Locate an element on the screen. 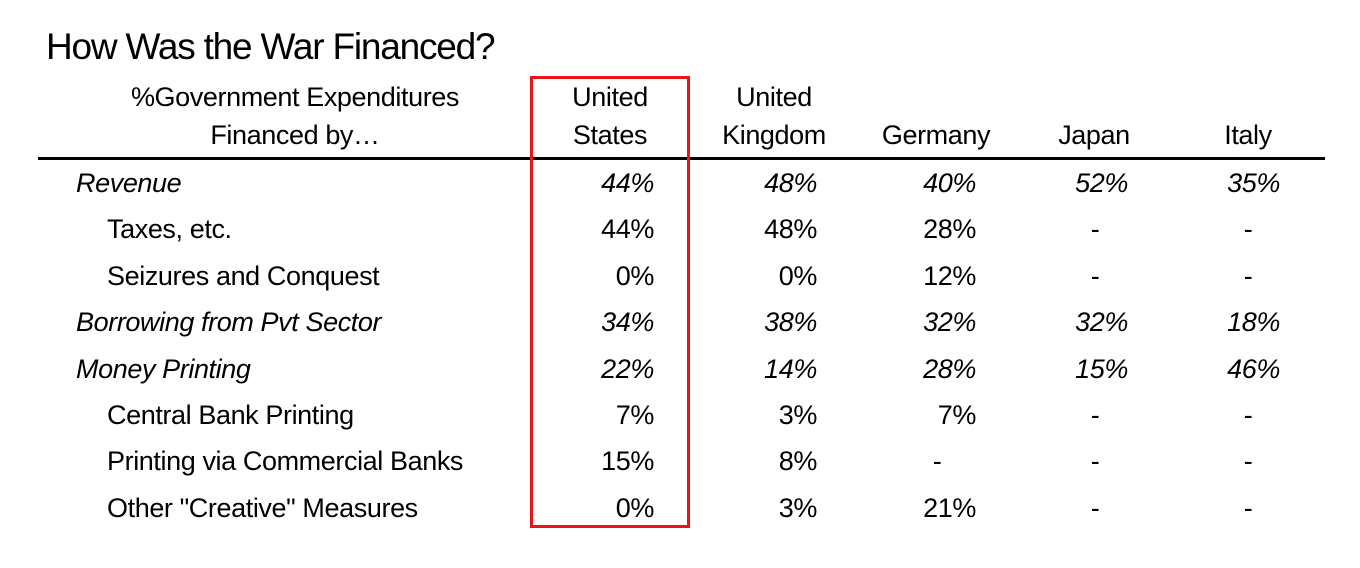  value-cell-uk: 8% is located at coordinates (798, 461).